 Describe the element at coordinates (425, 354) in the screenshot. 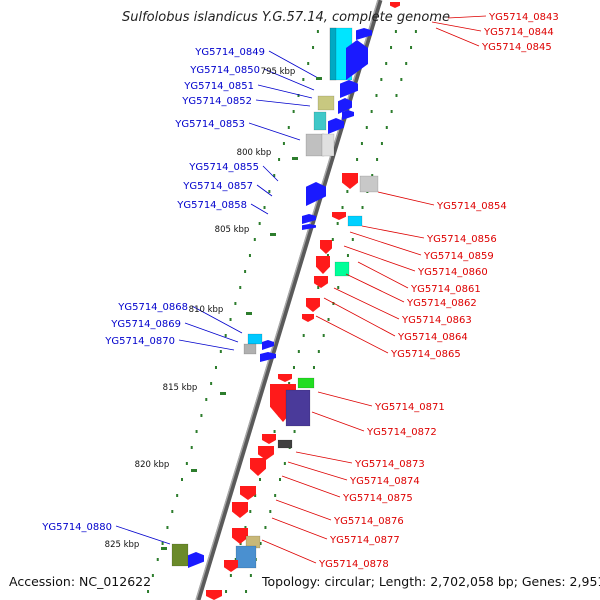

I see `reverse-gene-label: YG5714_0865` at that location.